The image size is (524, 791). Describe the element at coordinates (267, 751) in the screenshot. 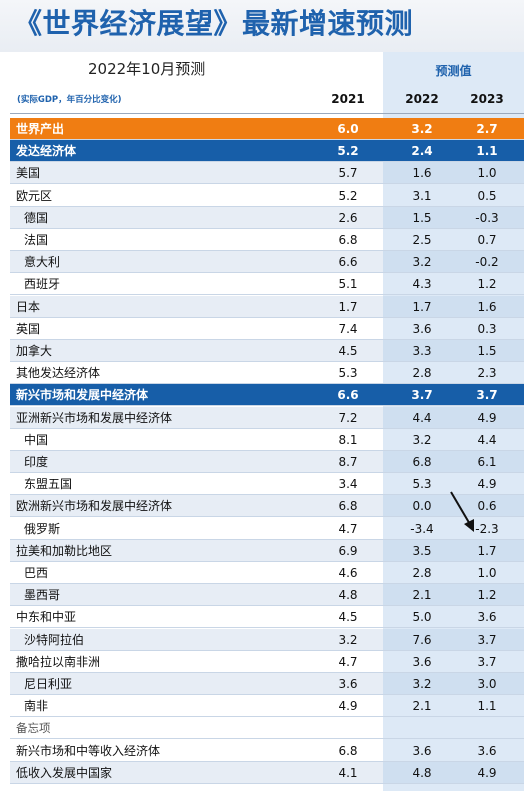

I see `table-row: 新兴市场和中等收入经济体 6.8 3.6 3.6` at that location.